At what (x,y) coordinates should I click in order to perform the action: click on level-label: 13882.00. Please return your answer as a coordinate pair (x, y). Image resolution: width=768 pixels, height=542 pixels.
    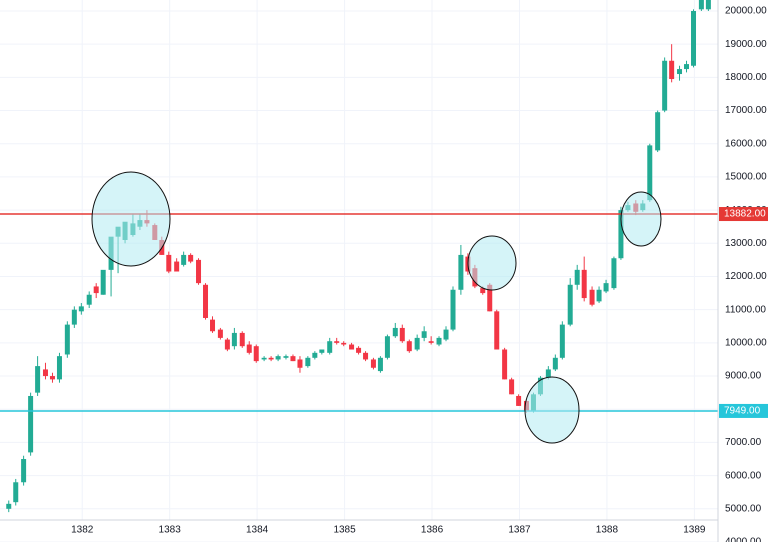
    Looking at the image, I should click on (745, 214).